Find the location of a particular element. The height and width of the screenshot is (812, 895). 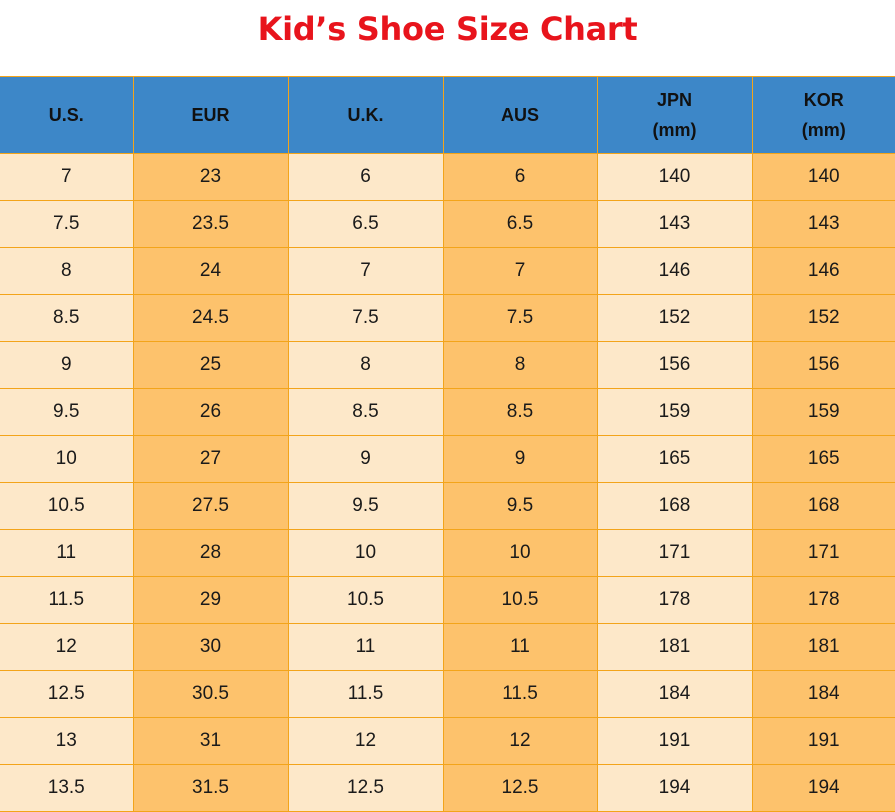

cell-kor: 146 is located at coordinates (823, 271).